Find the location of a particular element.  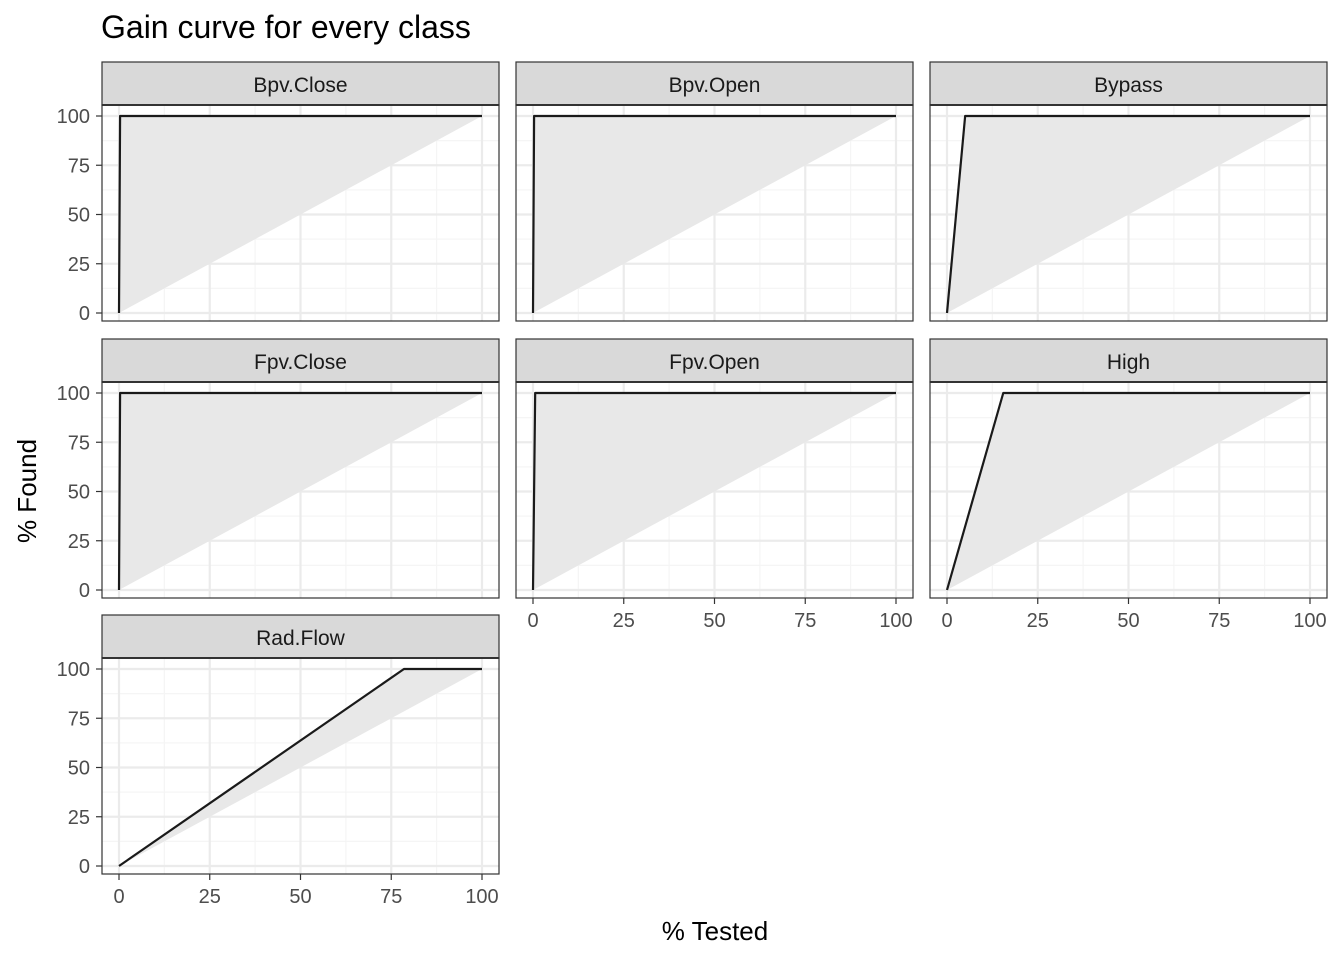

strip-label-bpv-open: Bpv.Open is located at coordinates (715, 85).